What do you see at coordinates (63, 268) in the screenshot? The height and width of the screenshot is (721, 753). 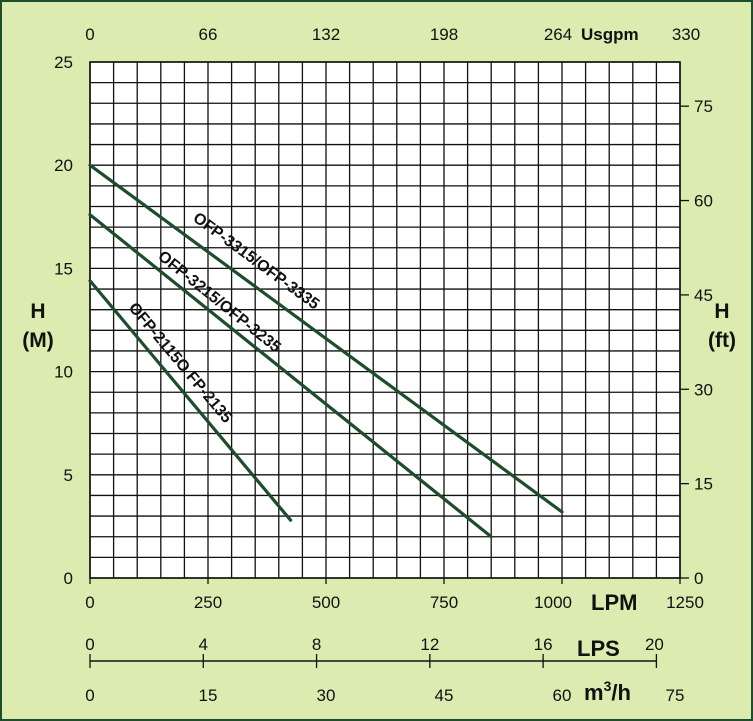 I see `y-tick-label: 15` at bounding box center [63, 268].